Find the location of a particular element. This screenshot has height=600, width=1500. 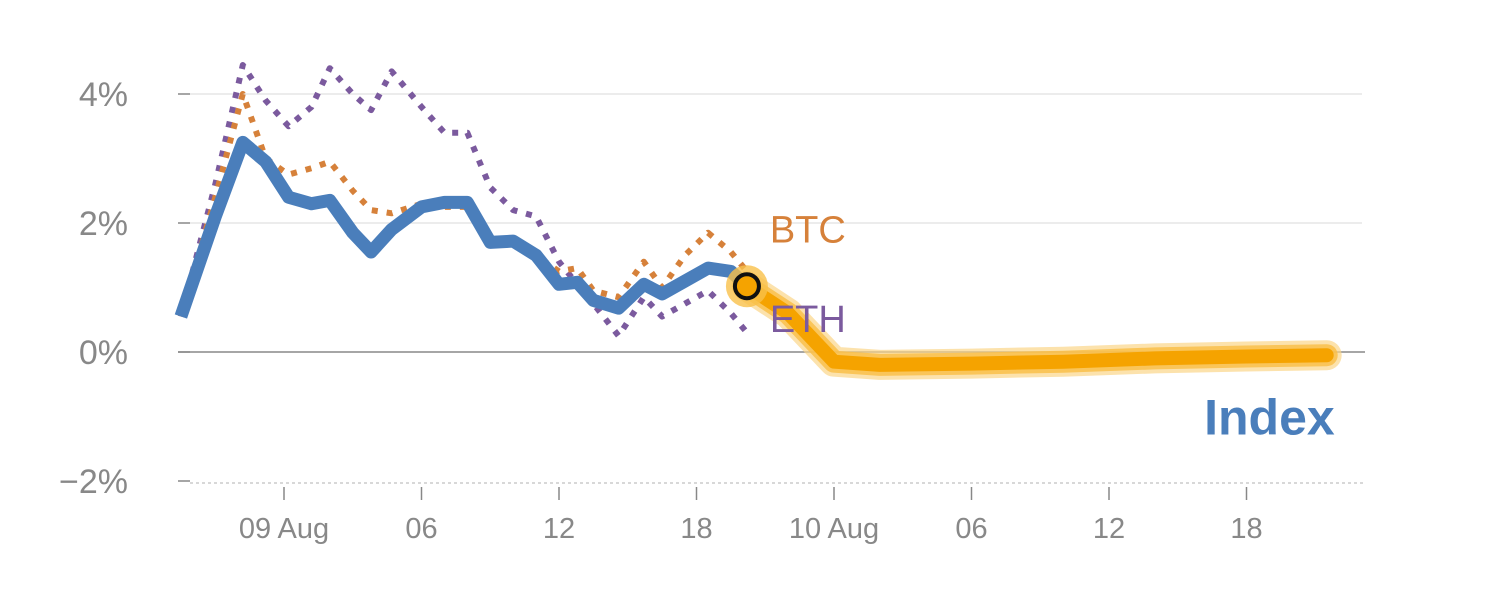

x-tick-label: 10 Aug is located at coordinates (834, 529).